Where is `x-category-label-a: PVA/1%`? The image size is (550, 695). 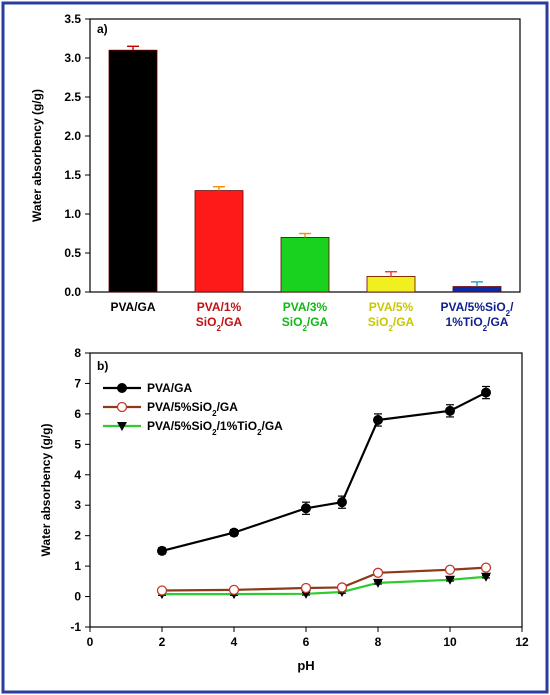
x-category-label-a: PVA/1% is located at coordinates (219, 307).